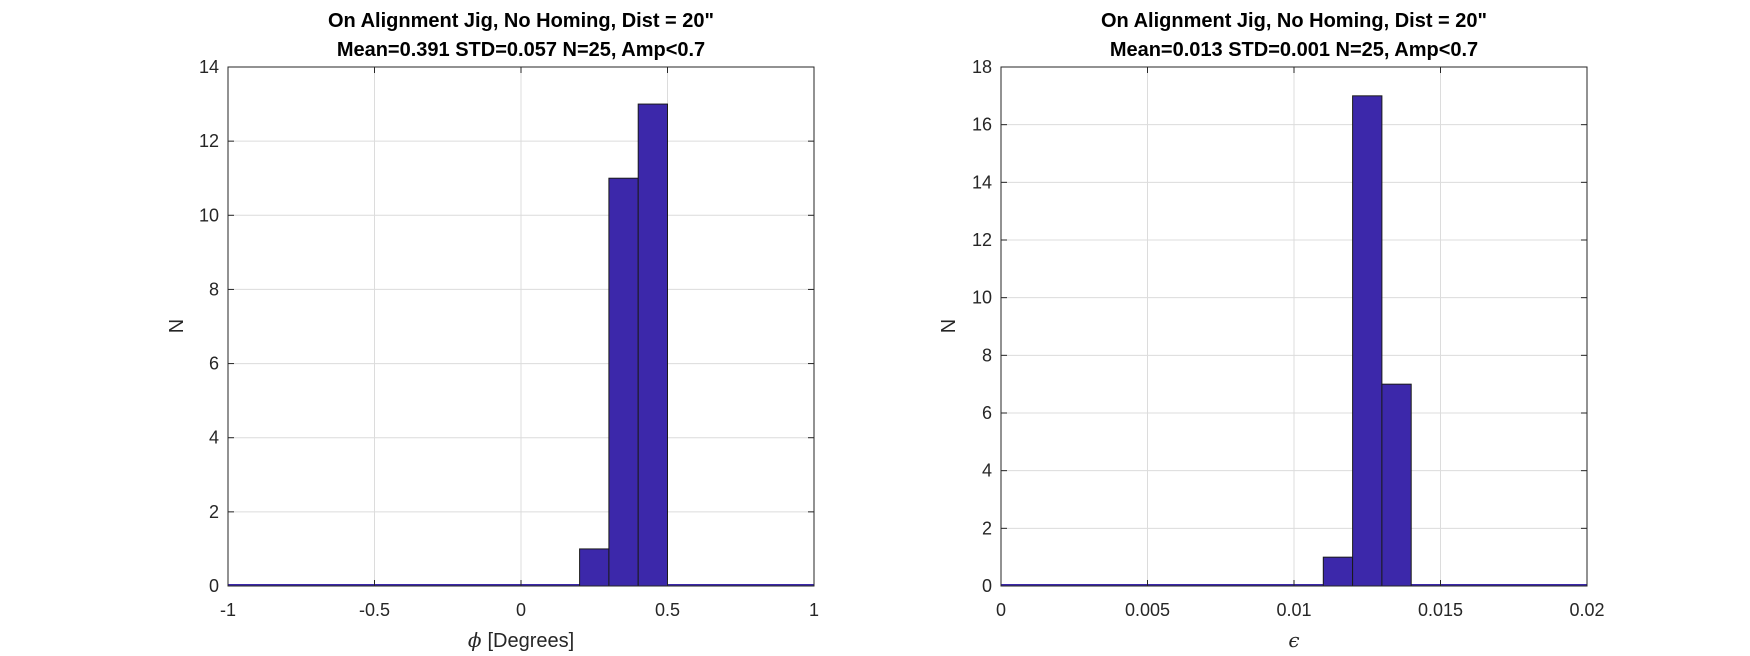 Image resolution: width=1750 pixels, height=656 pixels. Describe the element at coordinates (1294, 50) in the screenshot. I see `chart-subtitle: Mean=0.013 STD=0.001 N=25, Amp<0.7` at that location.